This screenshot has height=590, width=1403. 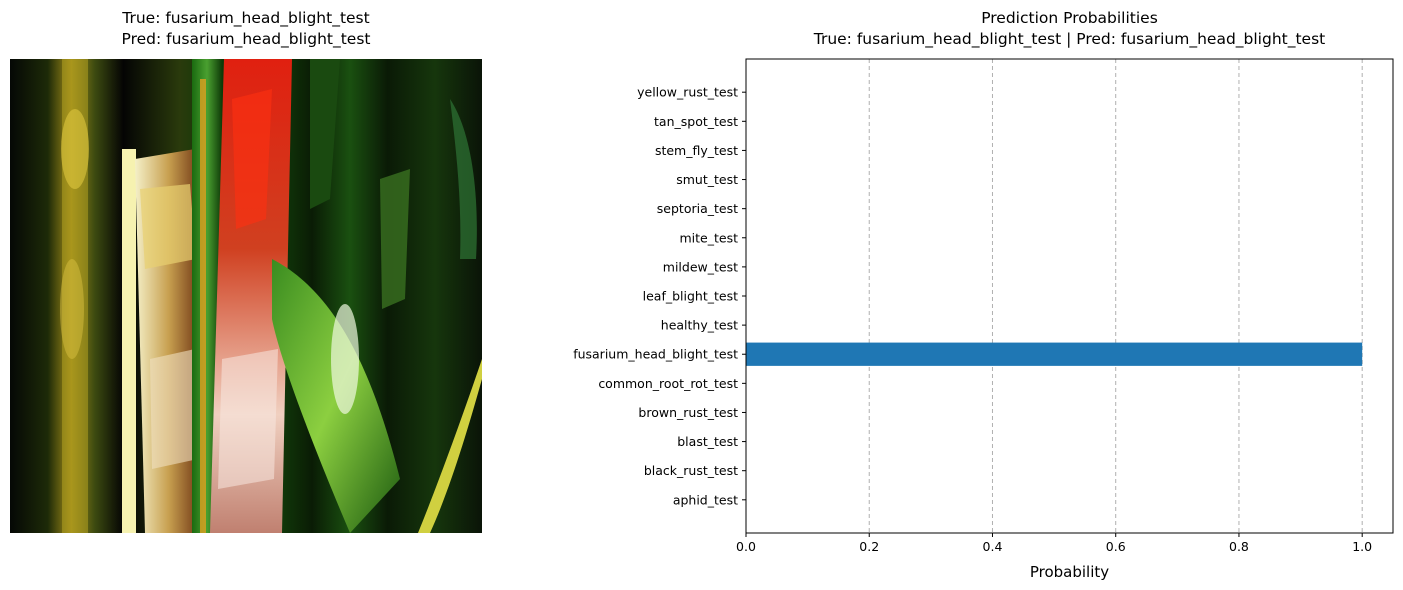 I want to click on x-tick-label: 0.6, so click(x=1116, y=546).